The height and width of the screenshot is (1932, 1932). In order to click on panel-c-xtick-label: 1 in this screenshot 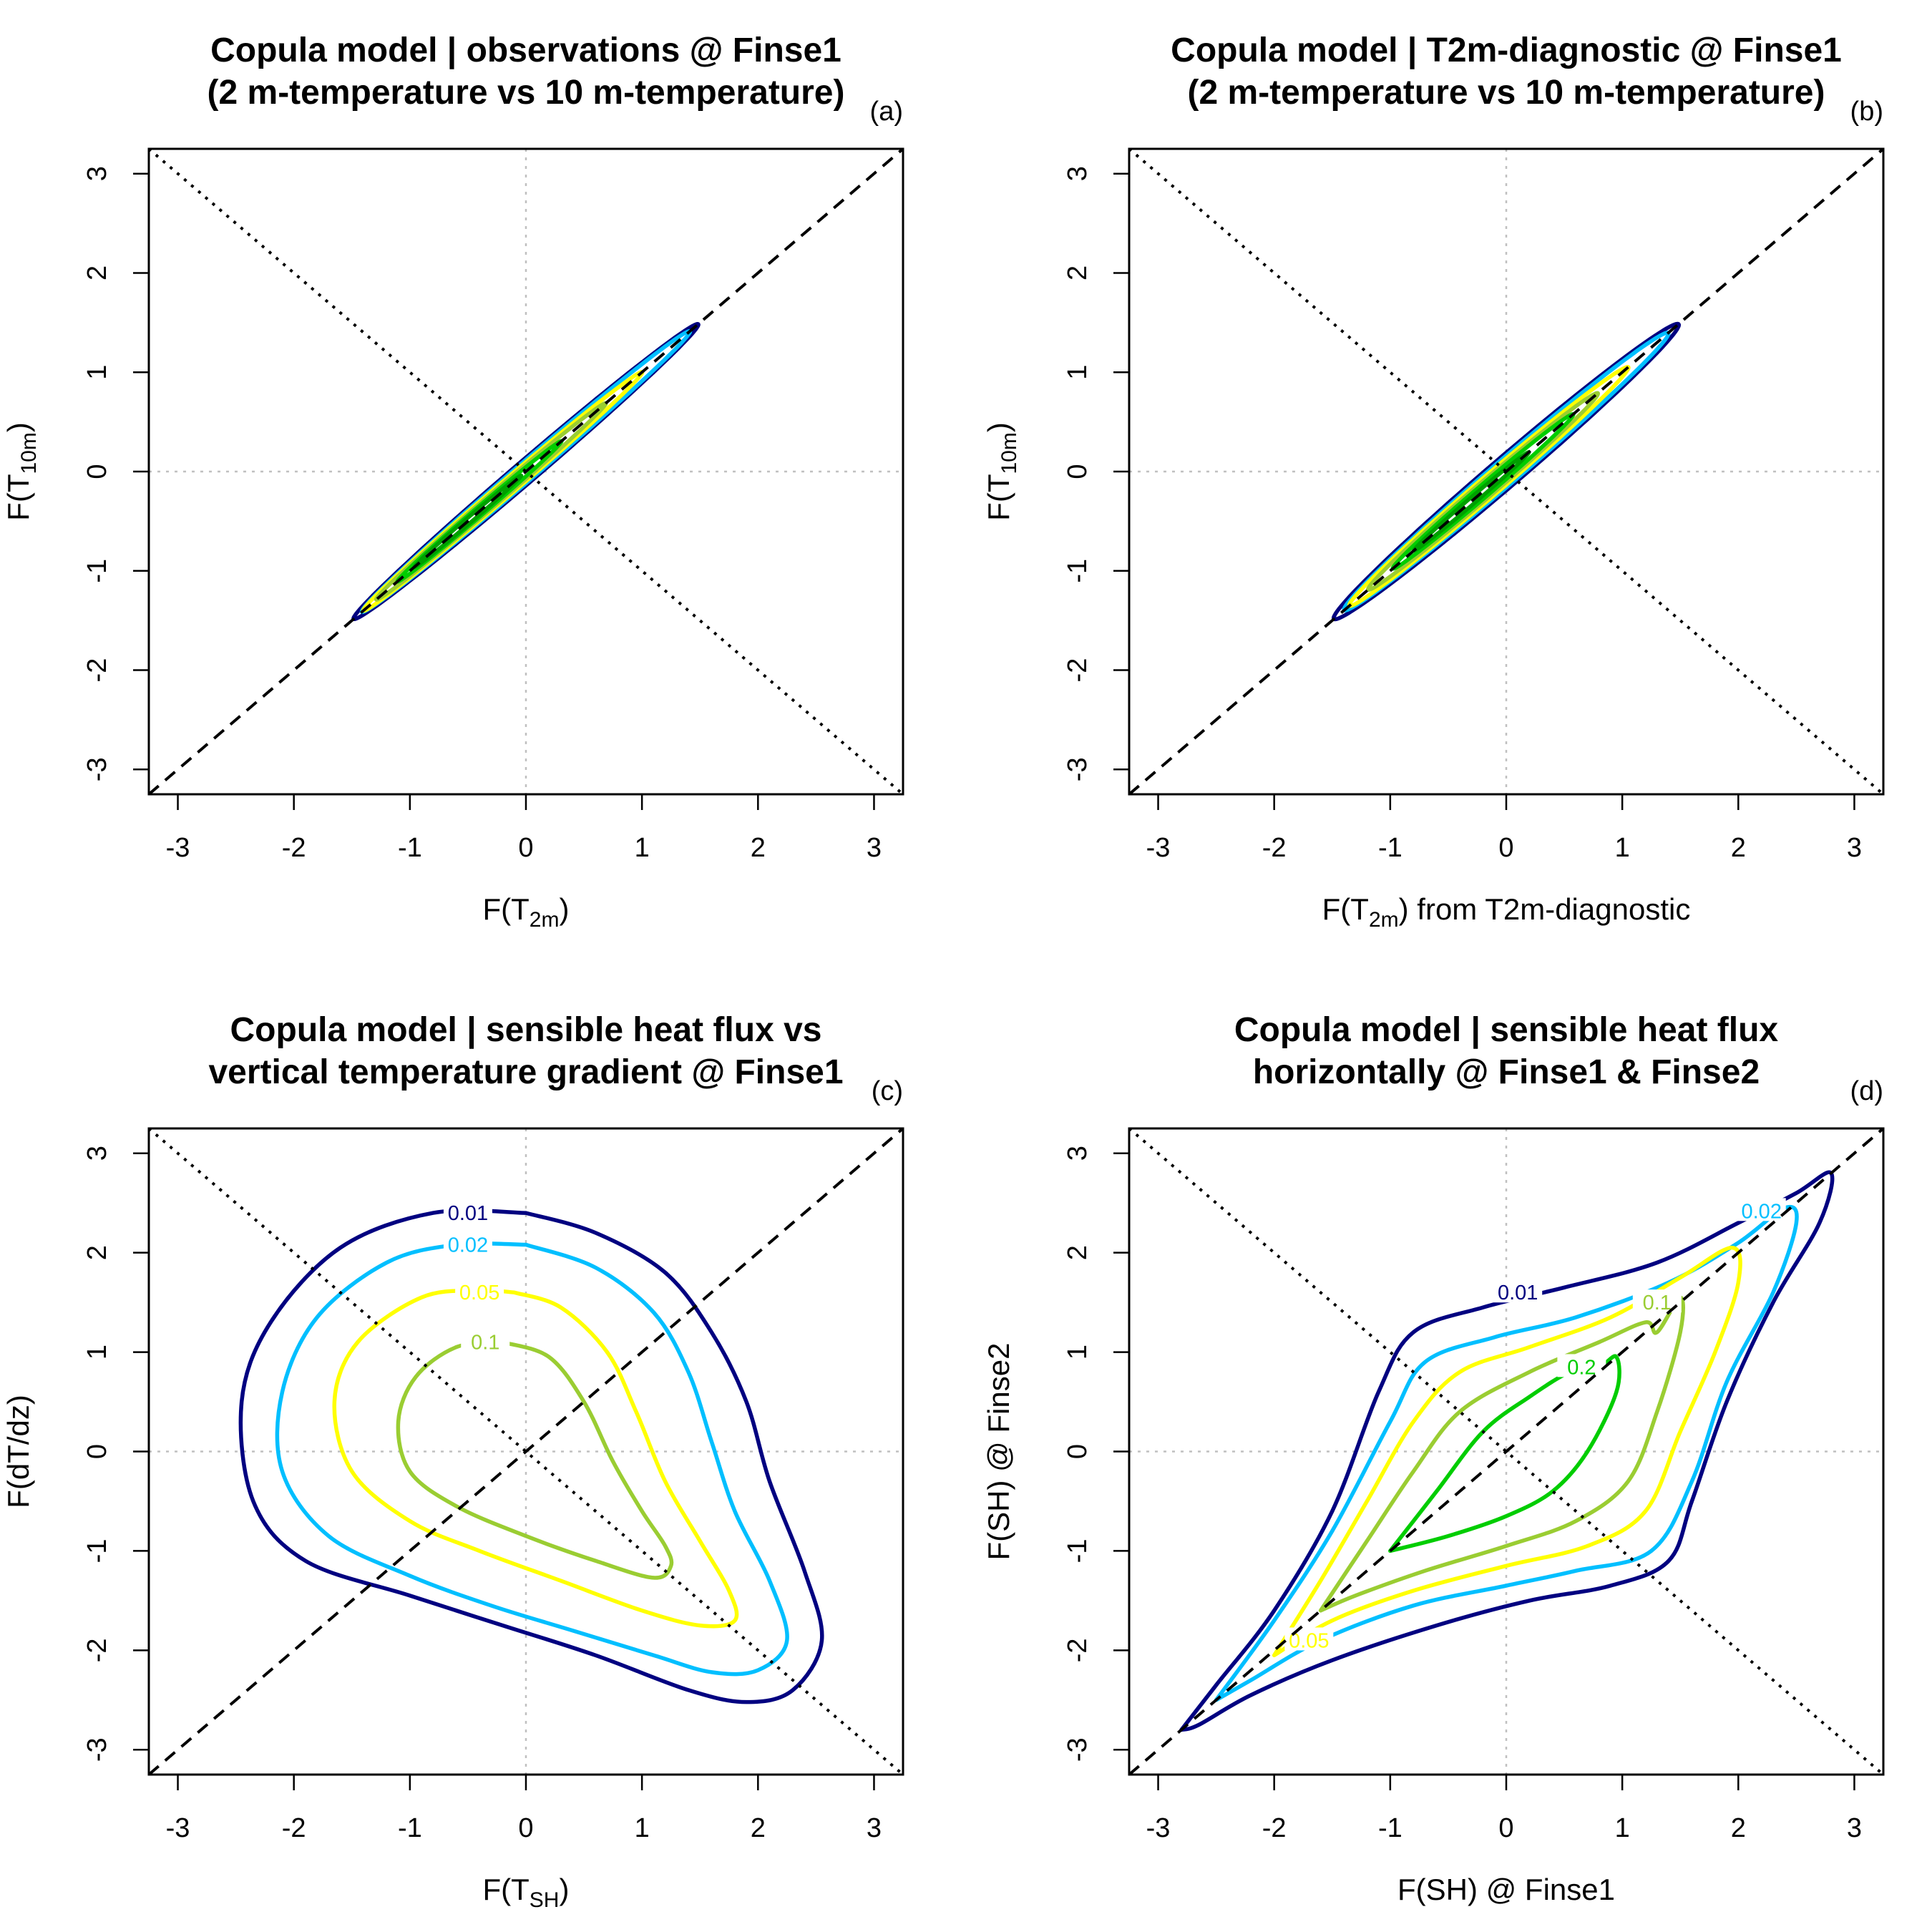, I will do `click(642, 1828)`.